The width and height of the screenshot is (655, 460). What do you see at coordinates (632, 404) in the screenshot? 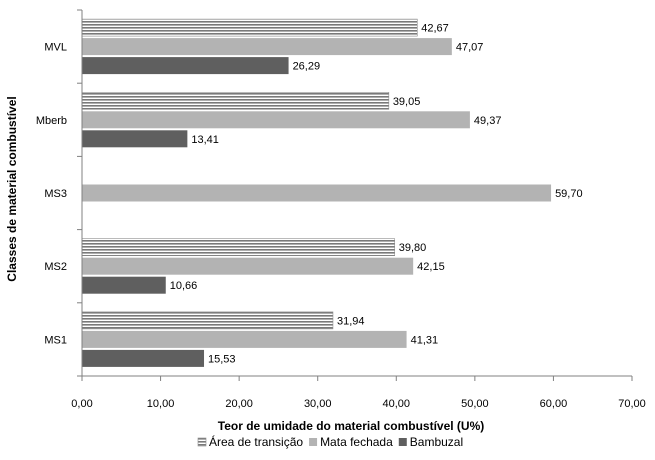
I see `x-tick-label: 70,00` at bounding box center [632, 404].